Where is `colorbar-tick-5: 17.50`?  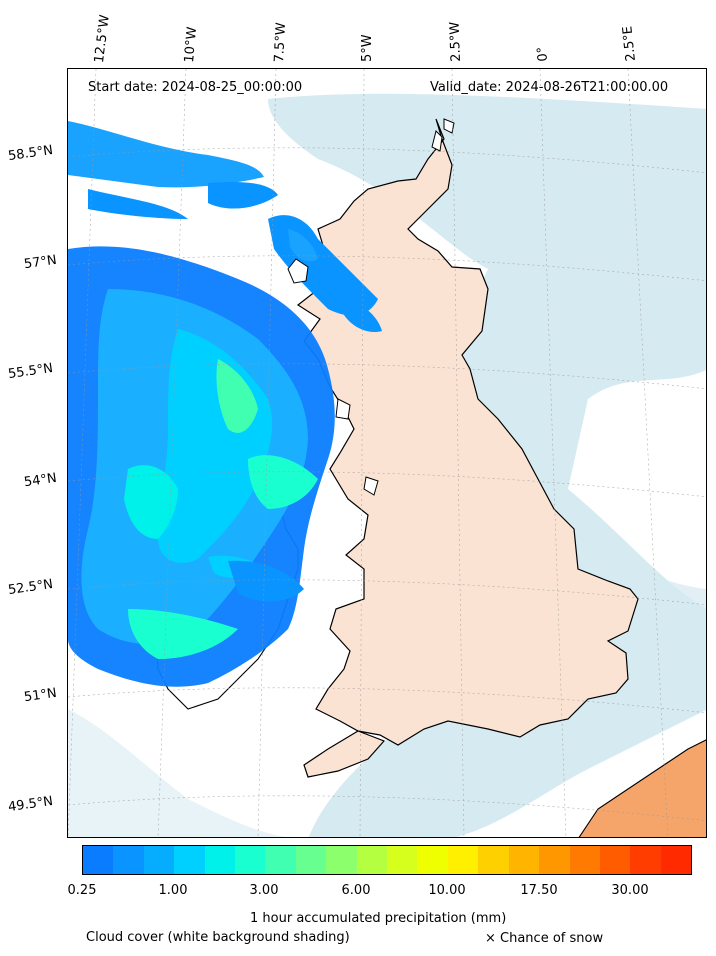
colorbar-tick-5: 17.50 is located at coordinates (539, 890).